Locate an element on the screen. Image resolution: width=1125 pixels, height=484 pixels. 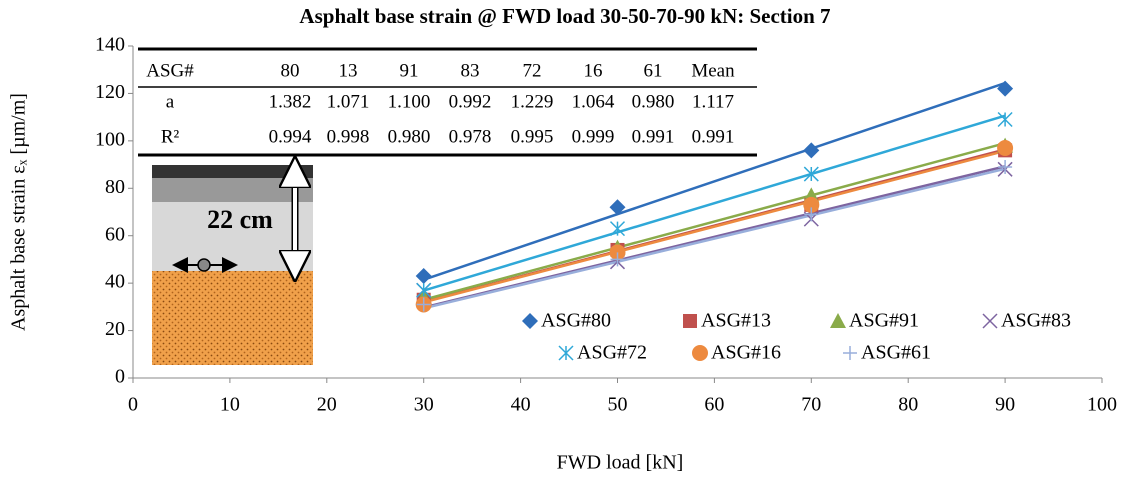
x-tick-label: 70 is located at coordinates (811, 405).